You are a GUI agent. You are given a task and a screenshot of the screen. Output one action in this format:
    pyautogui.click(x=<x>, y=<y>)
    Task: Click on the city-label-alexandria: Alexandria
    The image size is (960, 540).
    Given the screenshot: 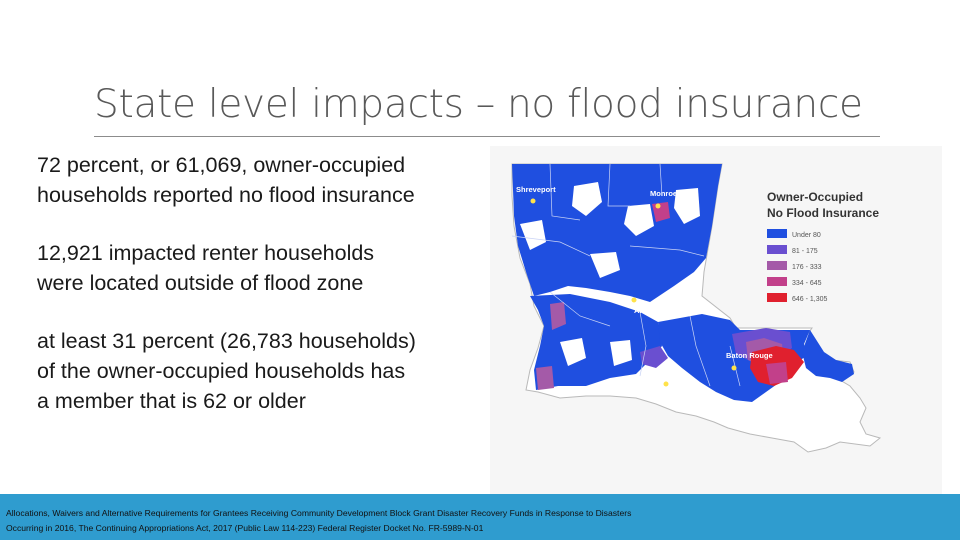 What is the action you would take?
    pyautogui.click(x=653, y=310)
    